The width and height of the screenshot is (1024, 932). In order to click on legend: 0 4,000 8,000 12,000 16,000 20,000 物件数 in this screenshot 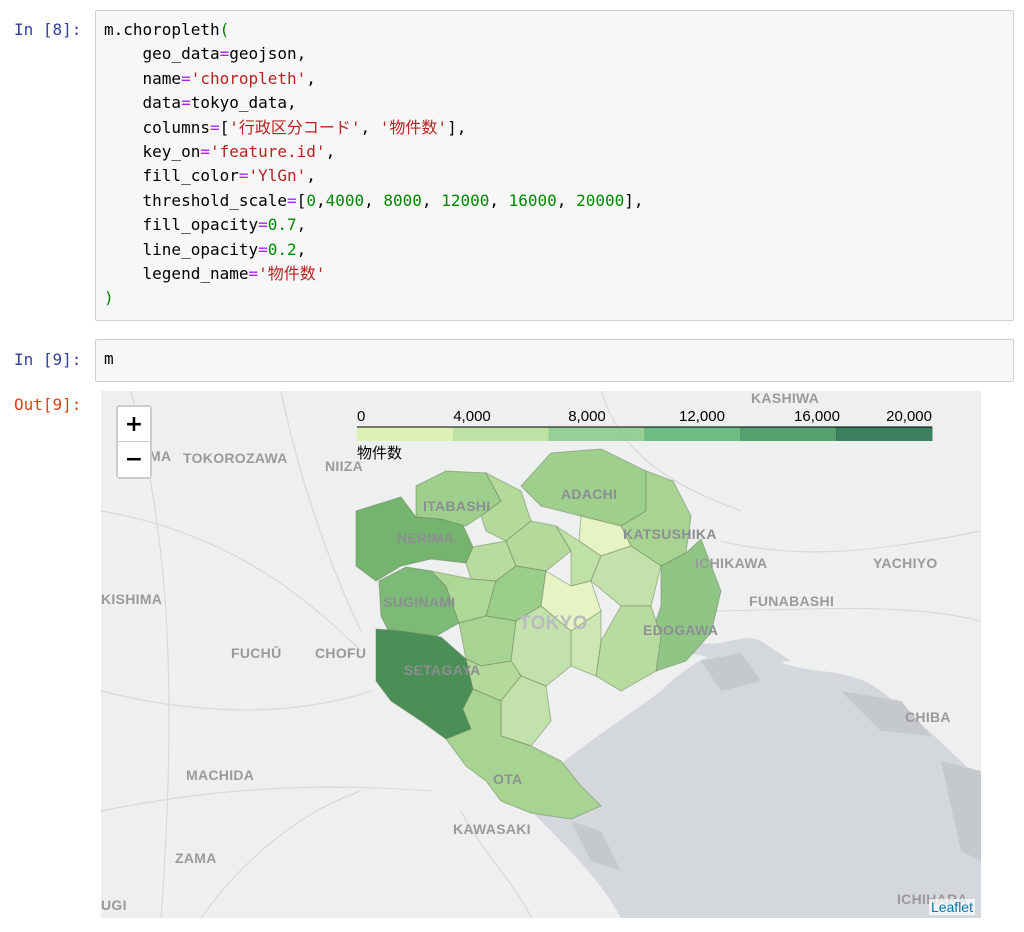, I will do `click(645, 435)`.